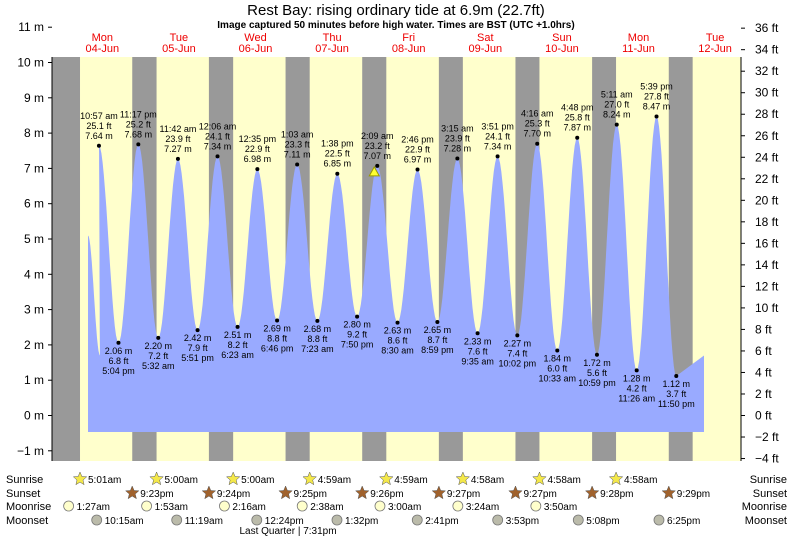 This screenshot has height=539, width=793. What do you see at coordinates (218, 146) in the screenshot?
I see `tide-point-label: 7.34 m` at bounding box center [218, 146].